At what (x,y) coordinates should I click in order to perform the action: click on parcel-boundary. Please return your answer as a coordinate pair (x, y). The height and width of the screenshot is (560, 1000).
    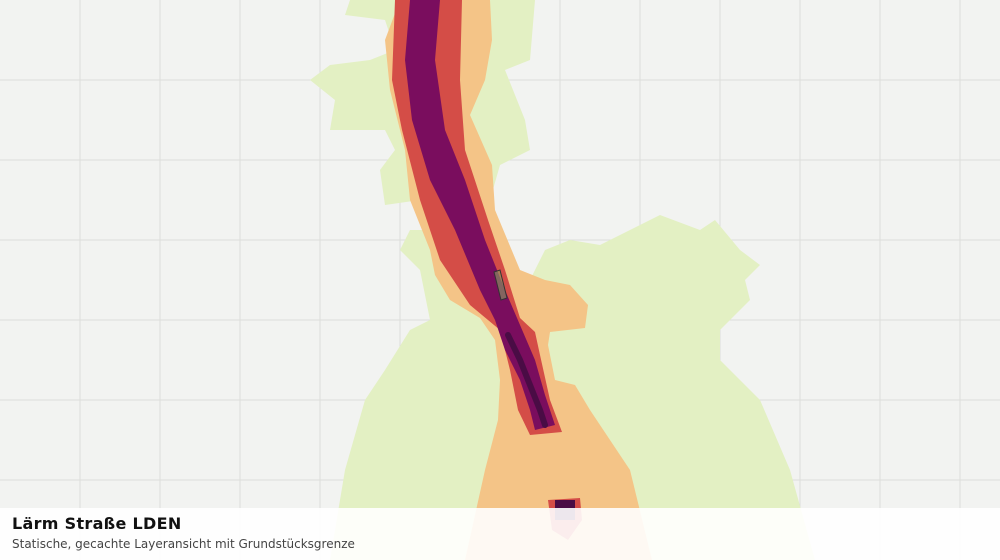
    Looking at the image, I should click on (500, 285).